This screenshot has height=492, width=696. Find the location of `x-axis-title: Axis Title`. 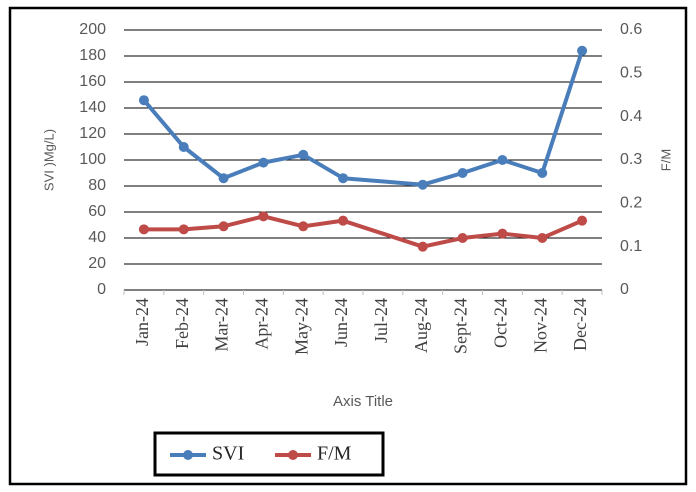

x-axis-title: Axis Title is located at coordinates (363, 401).